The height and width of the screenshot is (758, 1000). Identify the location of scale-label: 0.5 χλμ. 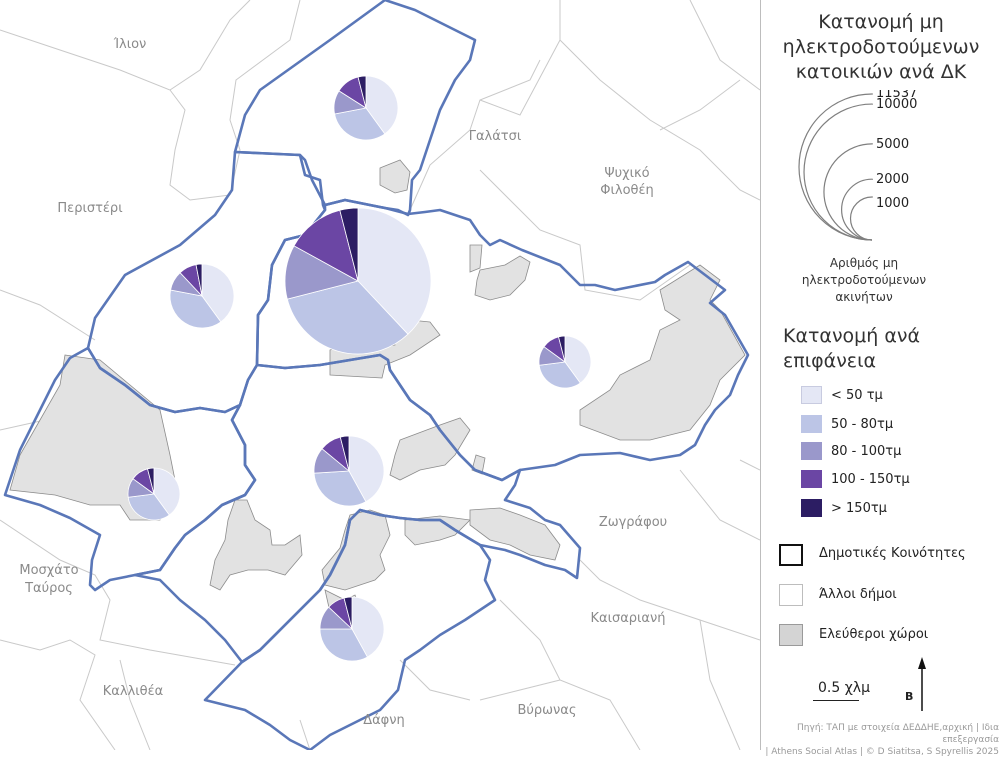
(844, 688).